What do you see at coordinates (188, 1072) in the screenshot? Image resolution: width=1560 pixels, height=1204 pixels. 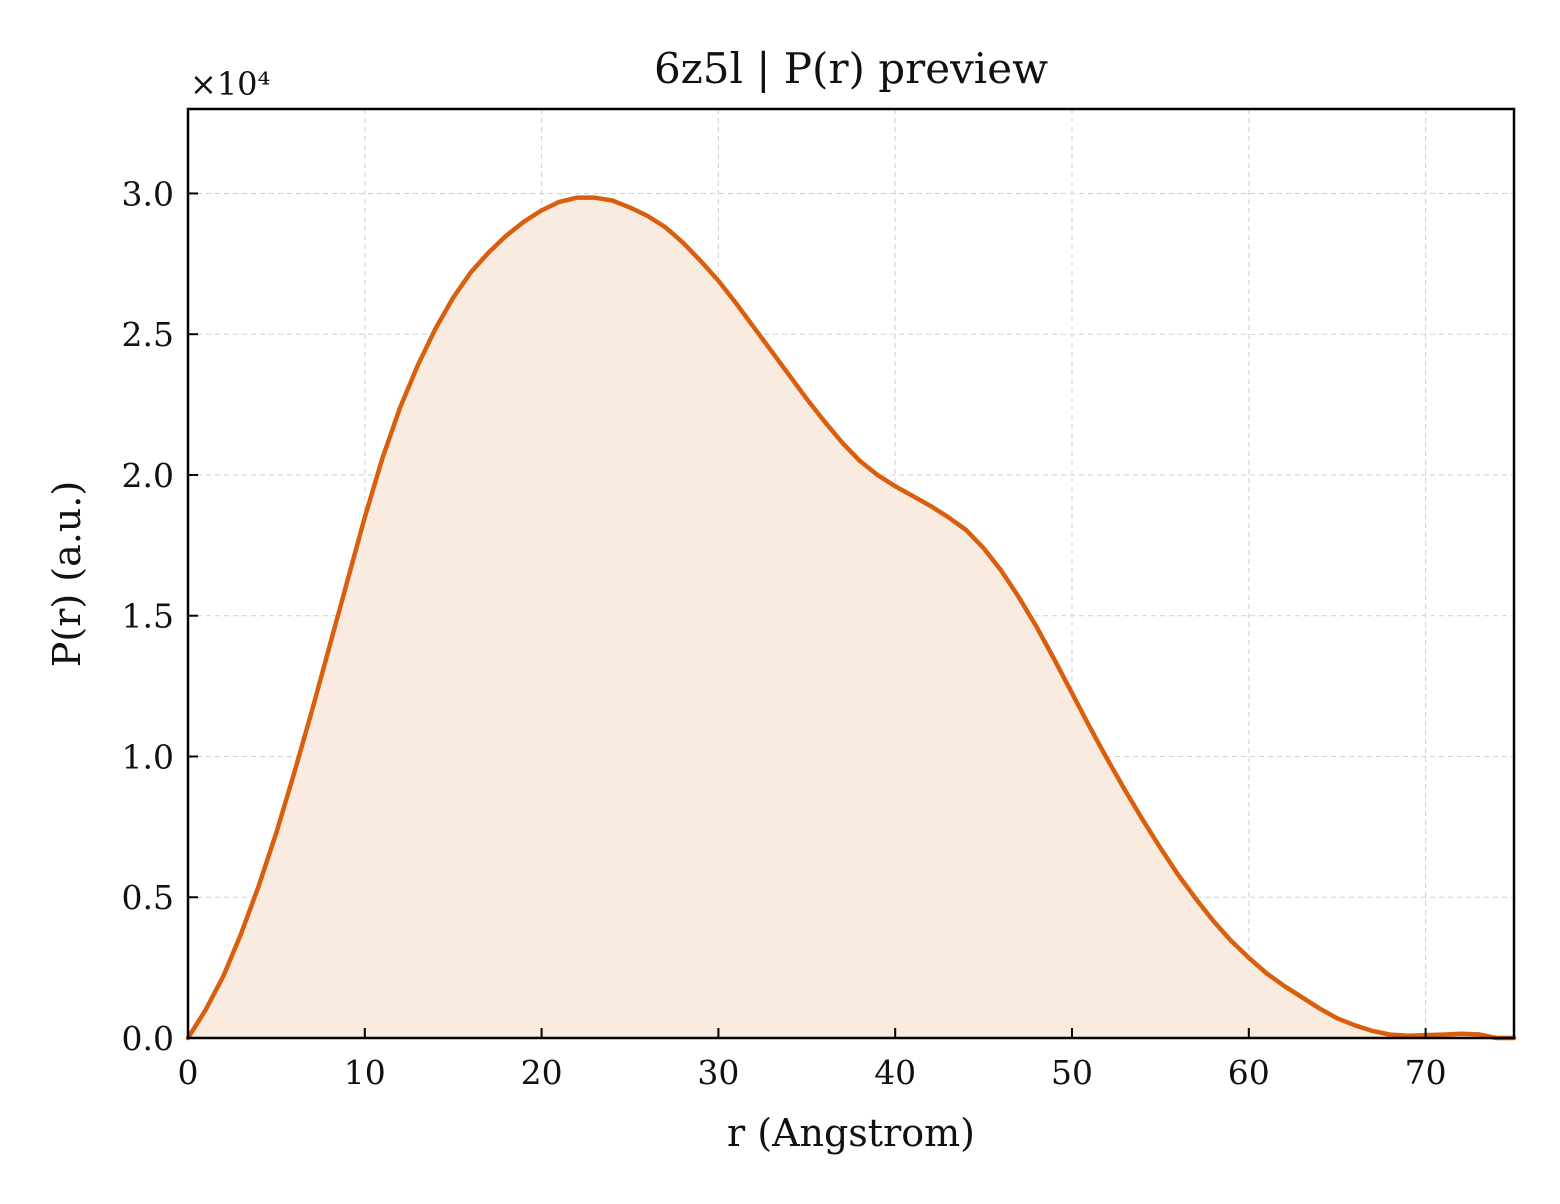 I see `x-tick-label: 0` at bounding box center [188, 1072].